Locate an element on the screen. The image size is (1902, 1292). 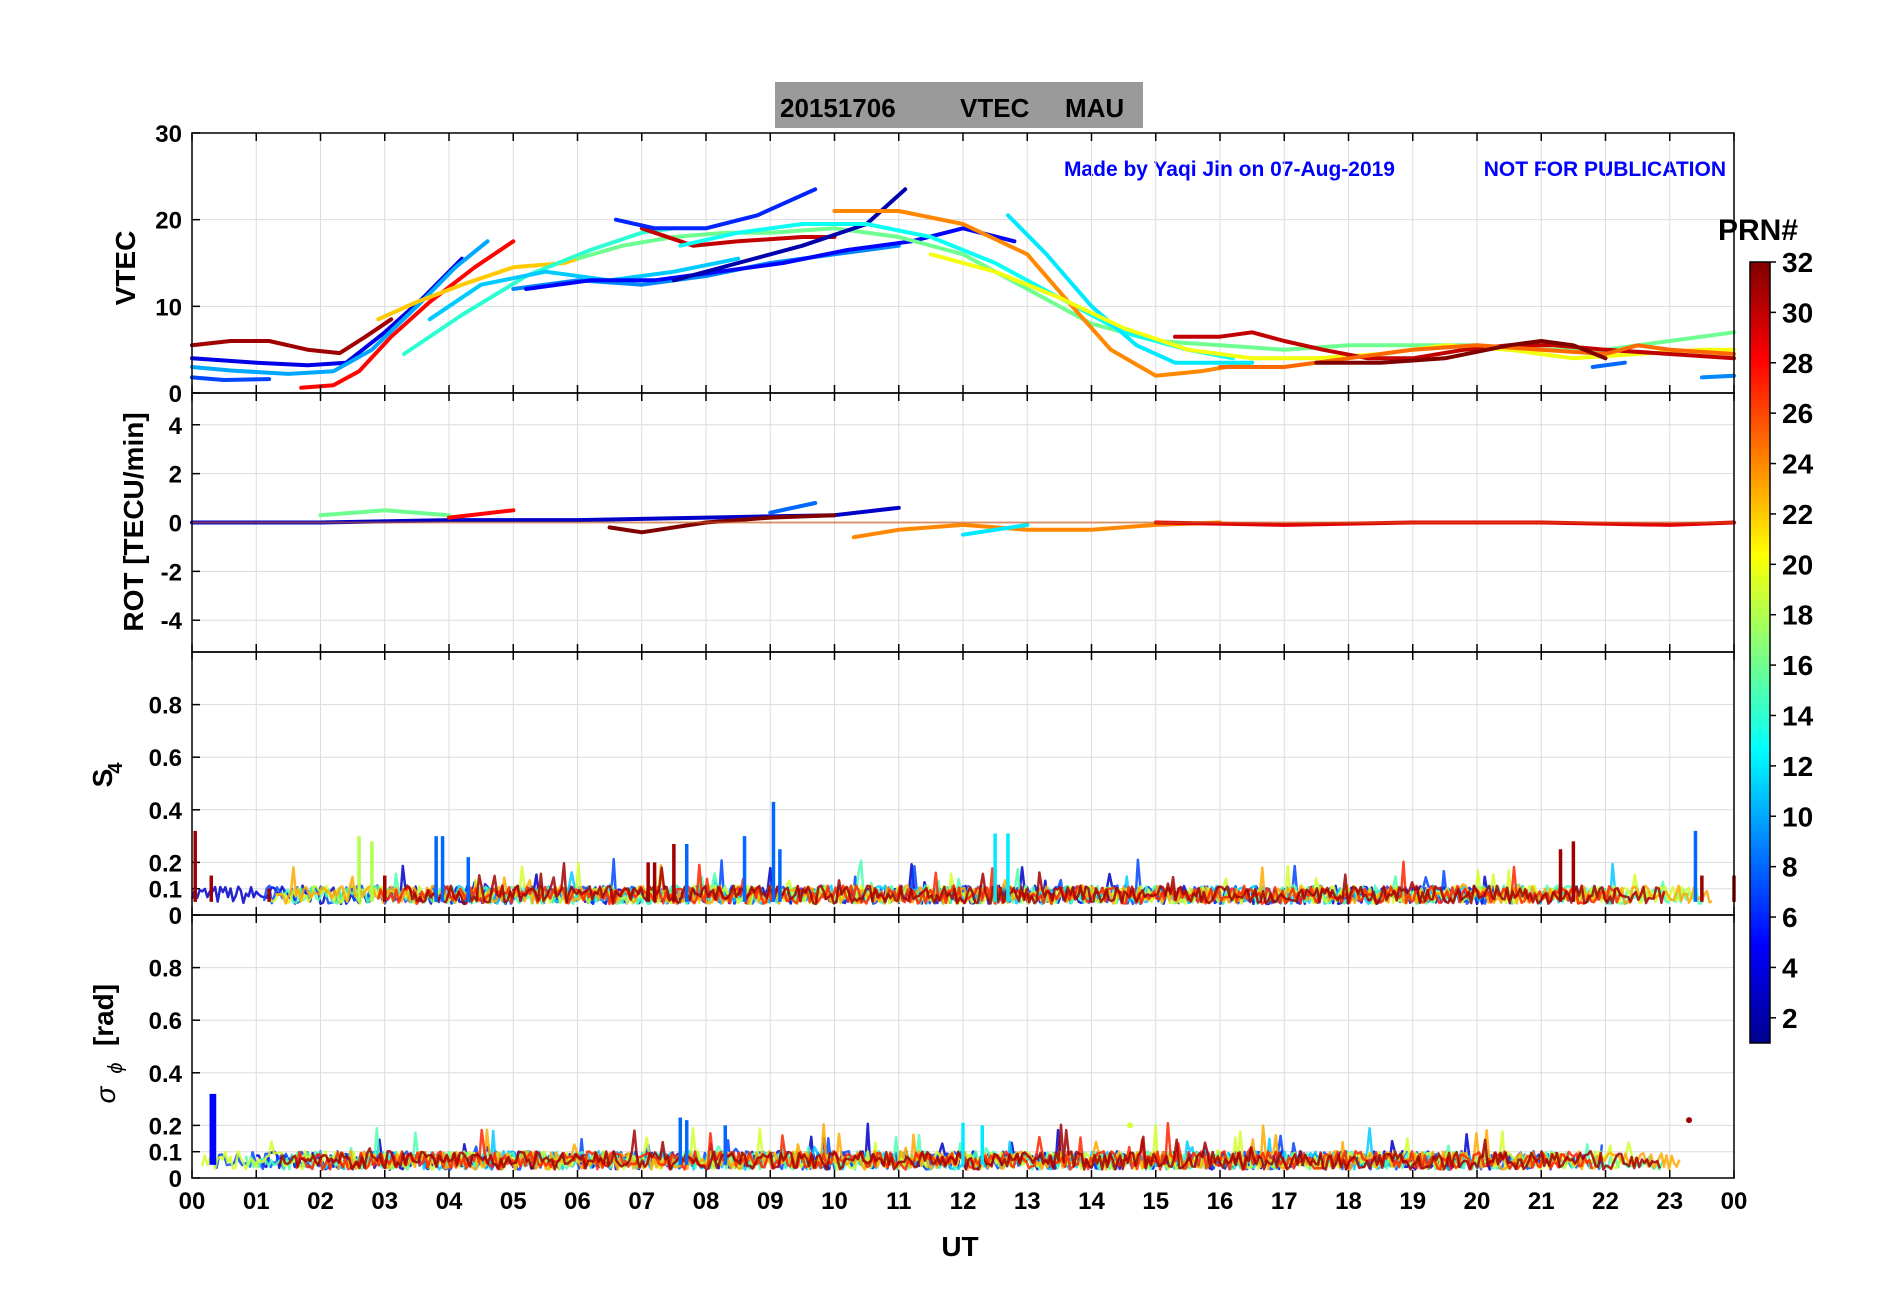
x-tick-label: 05 is located at coordinates (513, 1201).